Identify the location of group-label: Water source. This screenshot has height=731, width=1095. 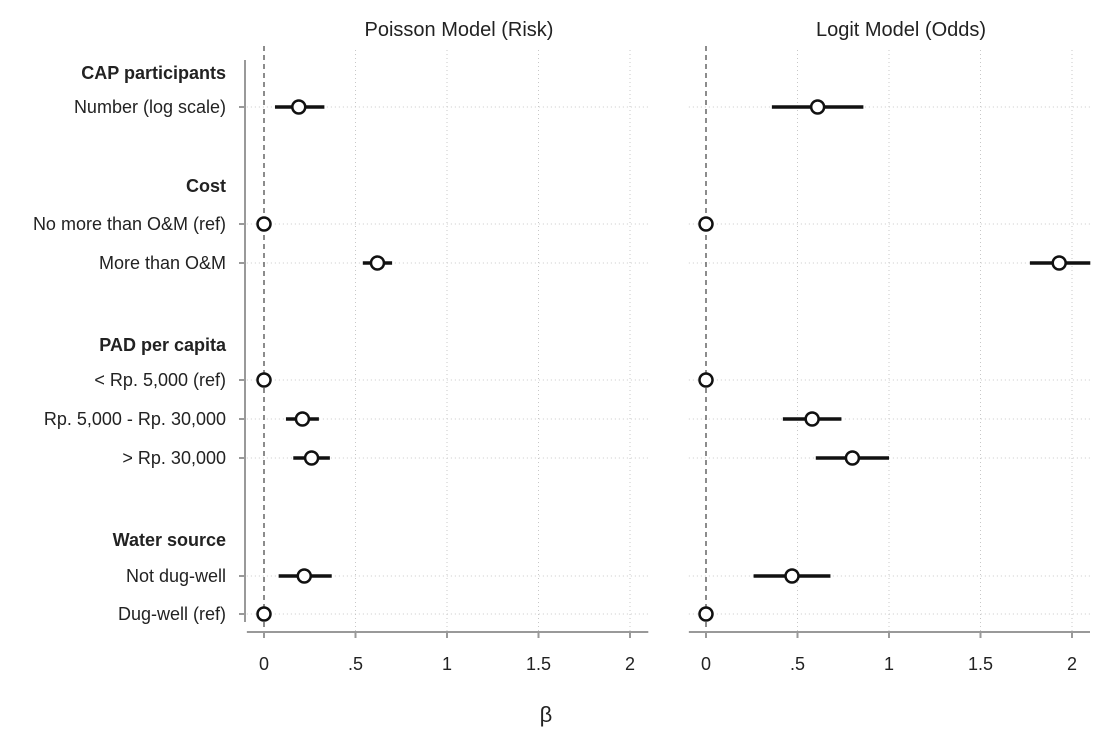
(169, 540).